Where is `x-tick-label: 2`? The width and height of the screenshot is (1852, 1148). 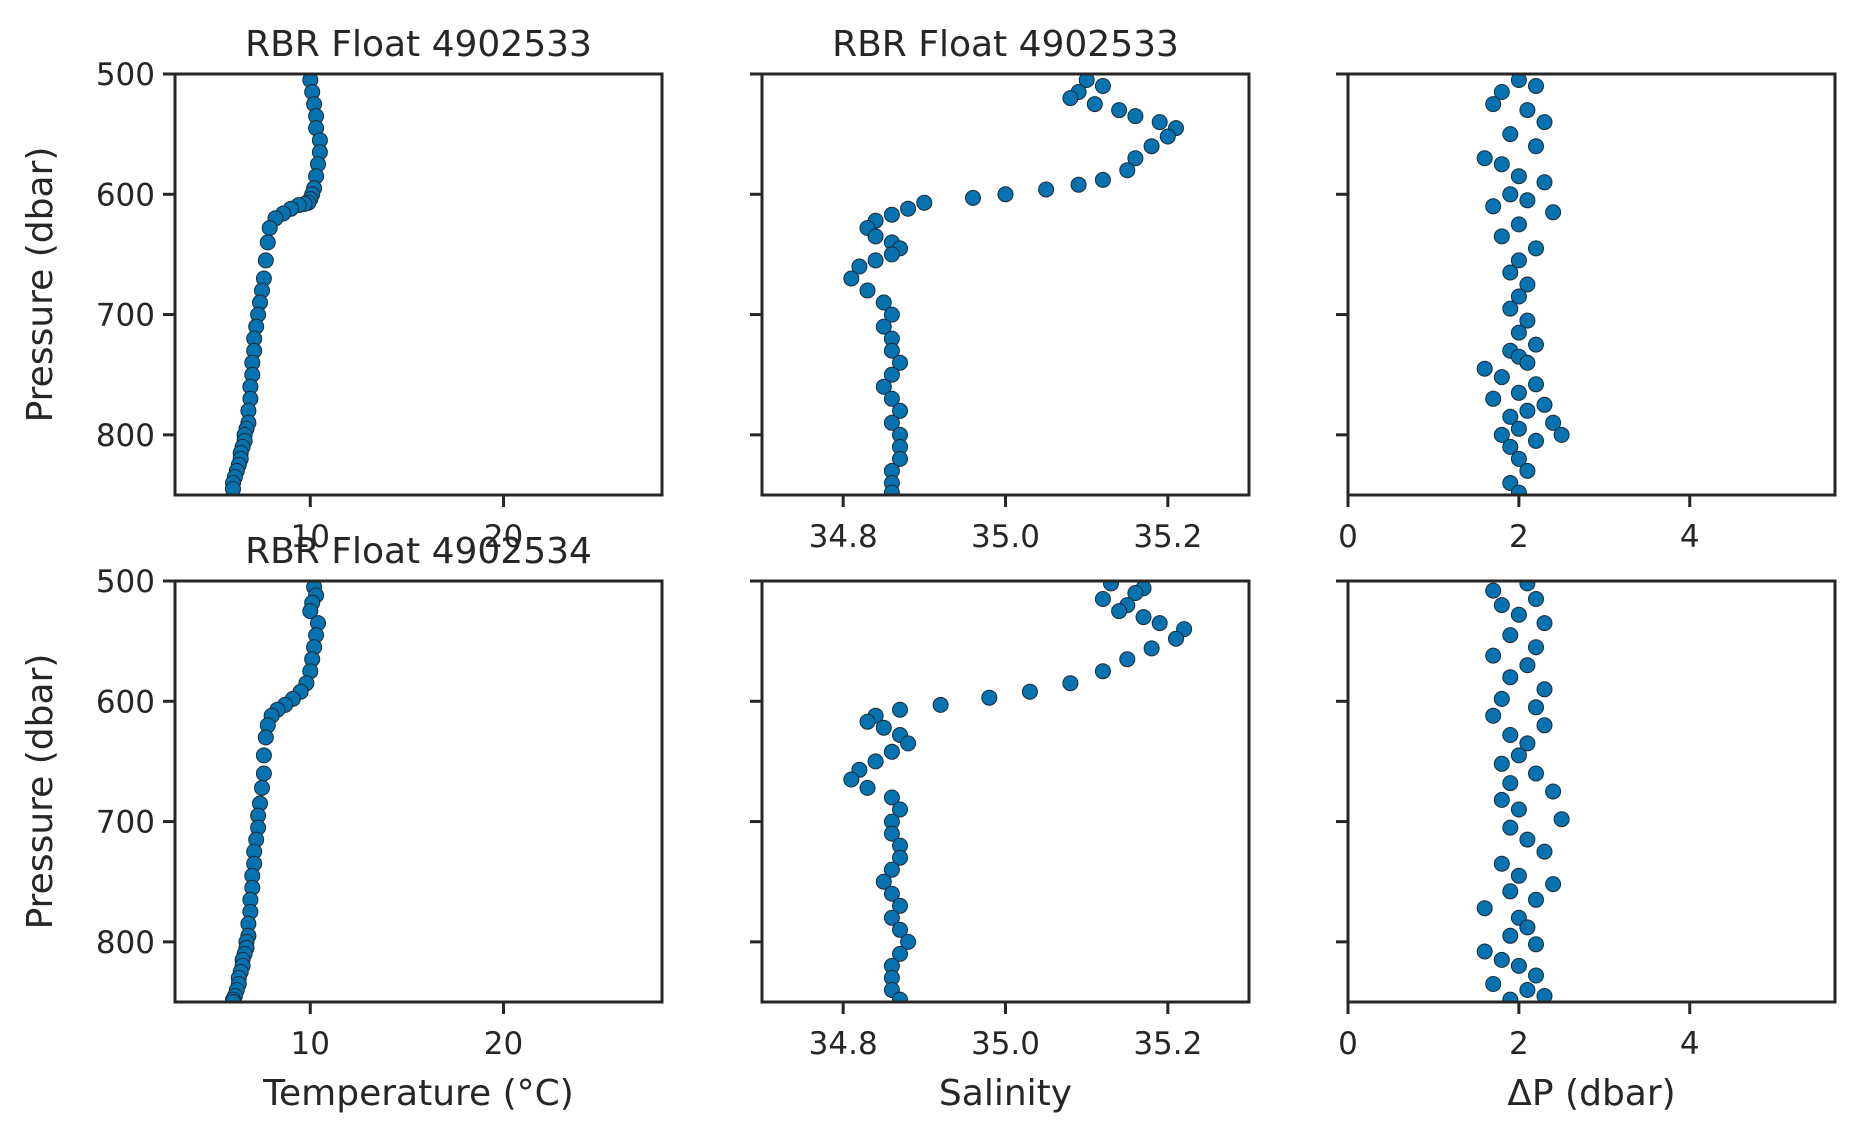 x-tick-label: 2 is located at coordinates (1519, 537).